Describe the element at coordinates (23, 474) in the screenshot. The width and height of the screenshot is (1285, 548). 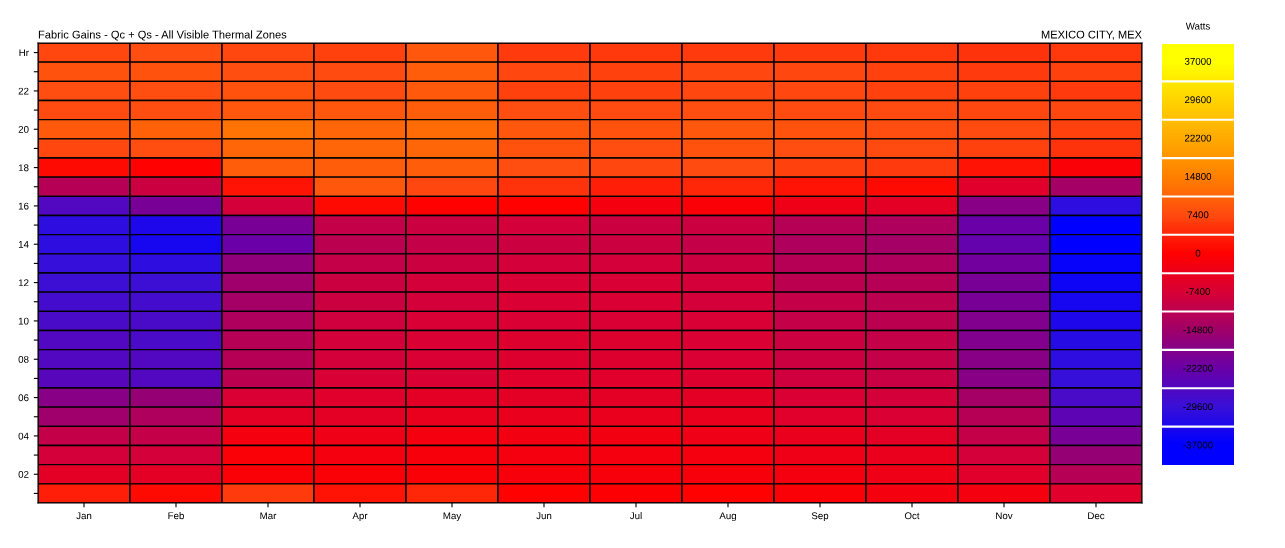
I see `y-tick-label: 02` at that location.